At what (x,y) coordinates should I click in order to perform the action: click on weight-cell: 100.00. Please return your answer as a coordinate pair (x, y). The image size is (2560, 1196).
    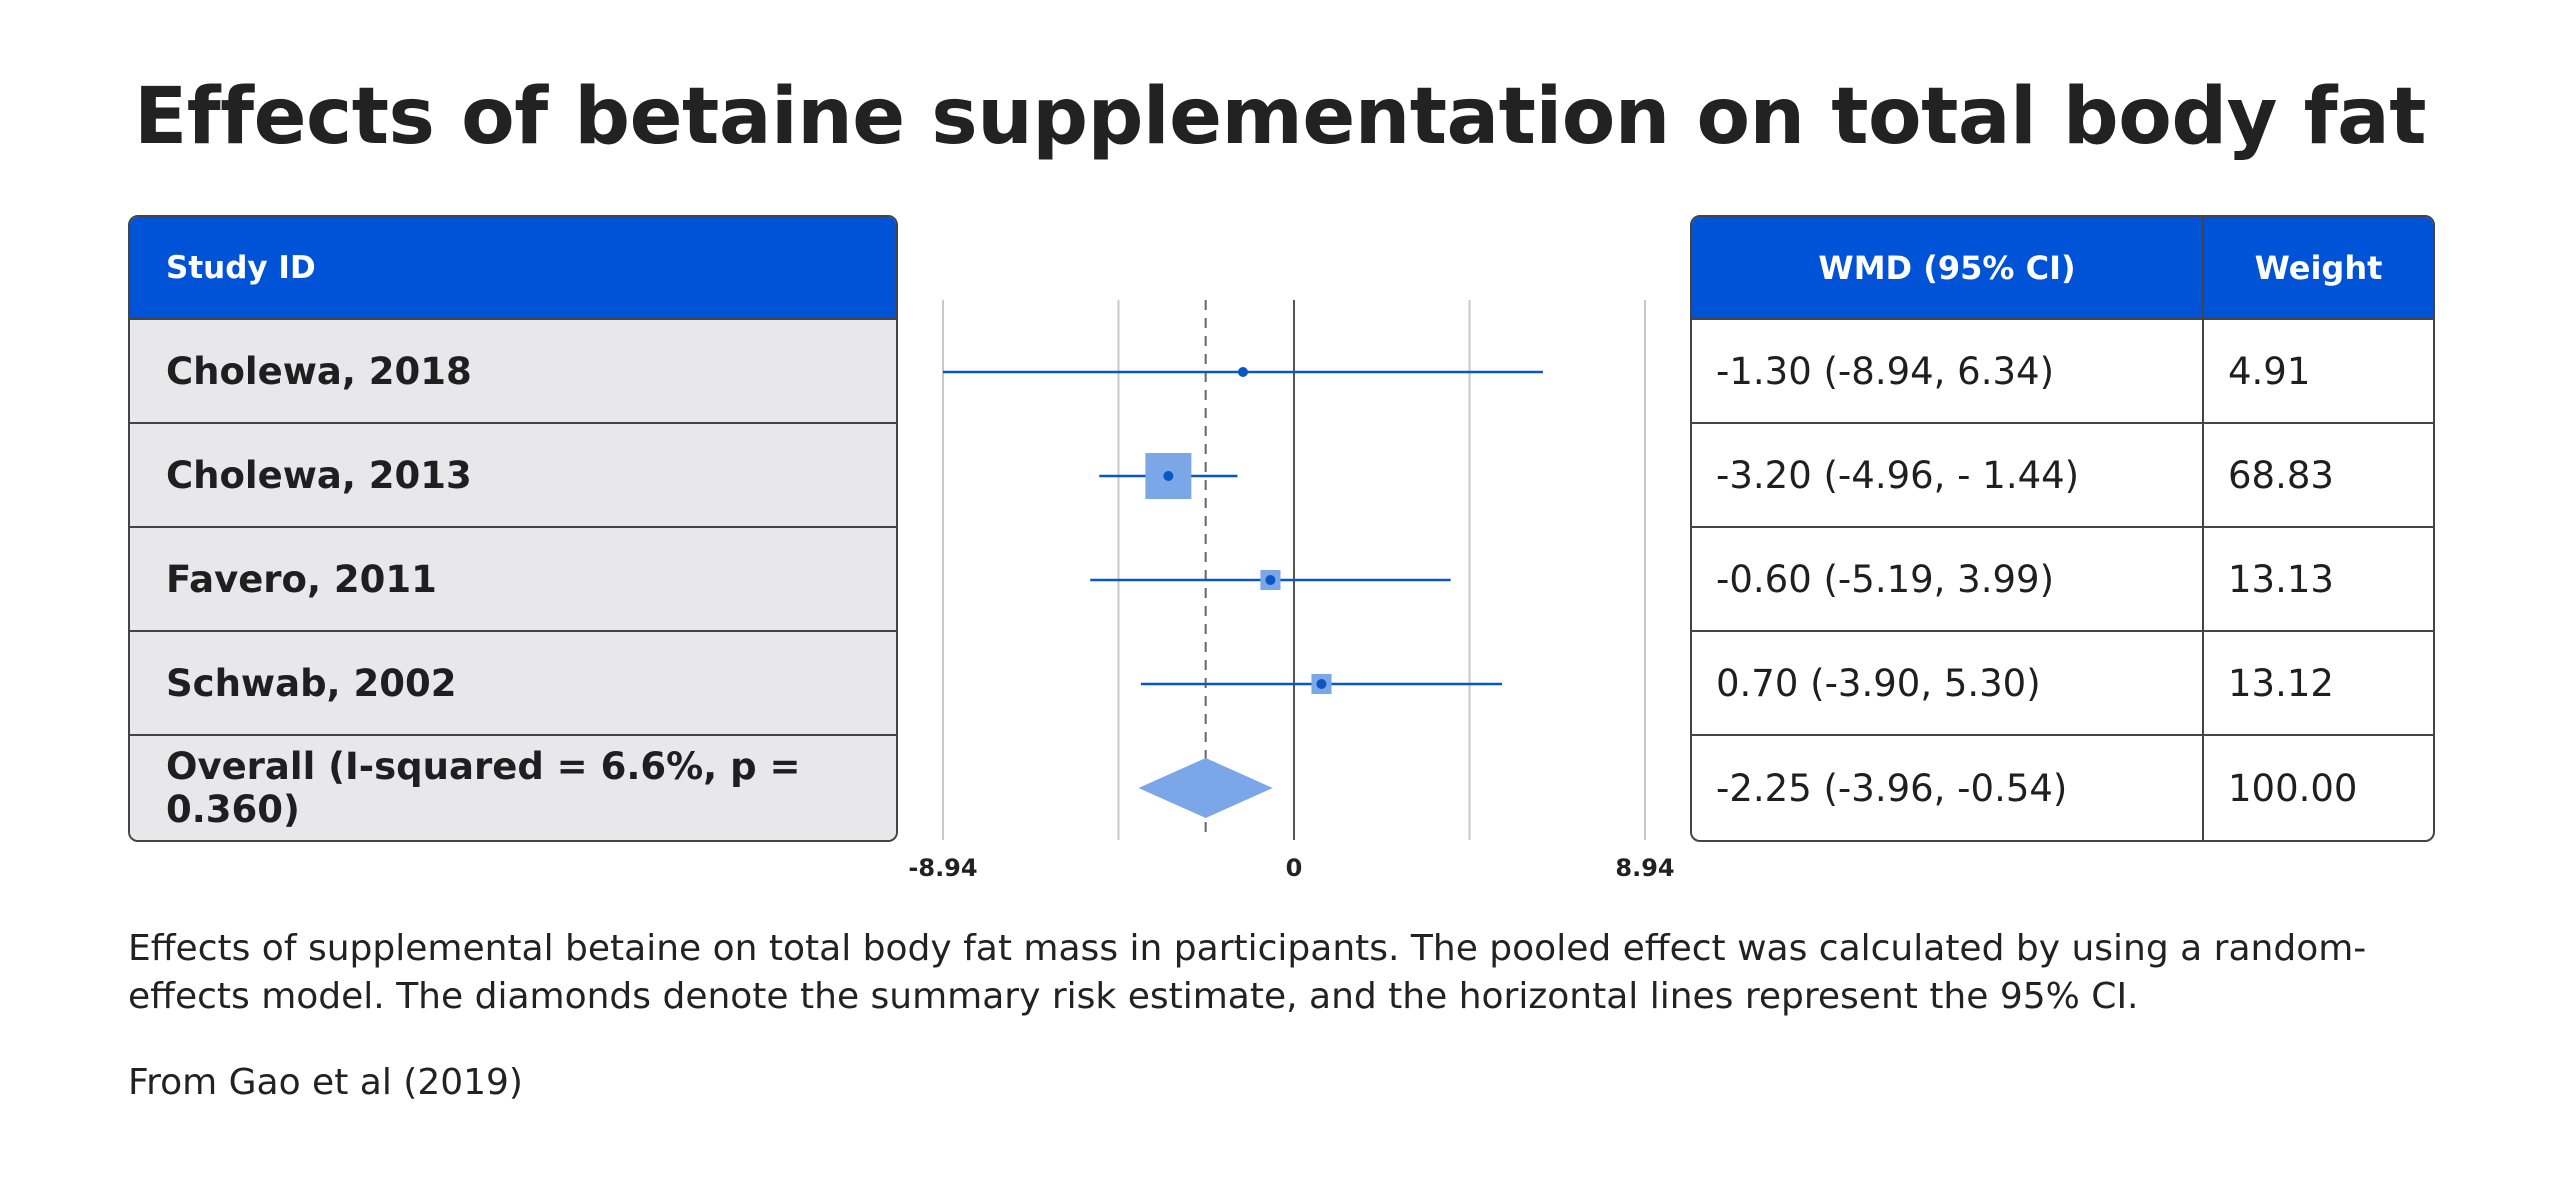
    Looking at the image, I should click on (2293, 788).